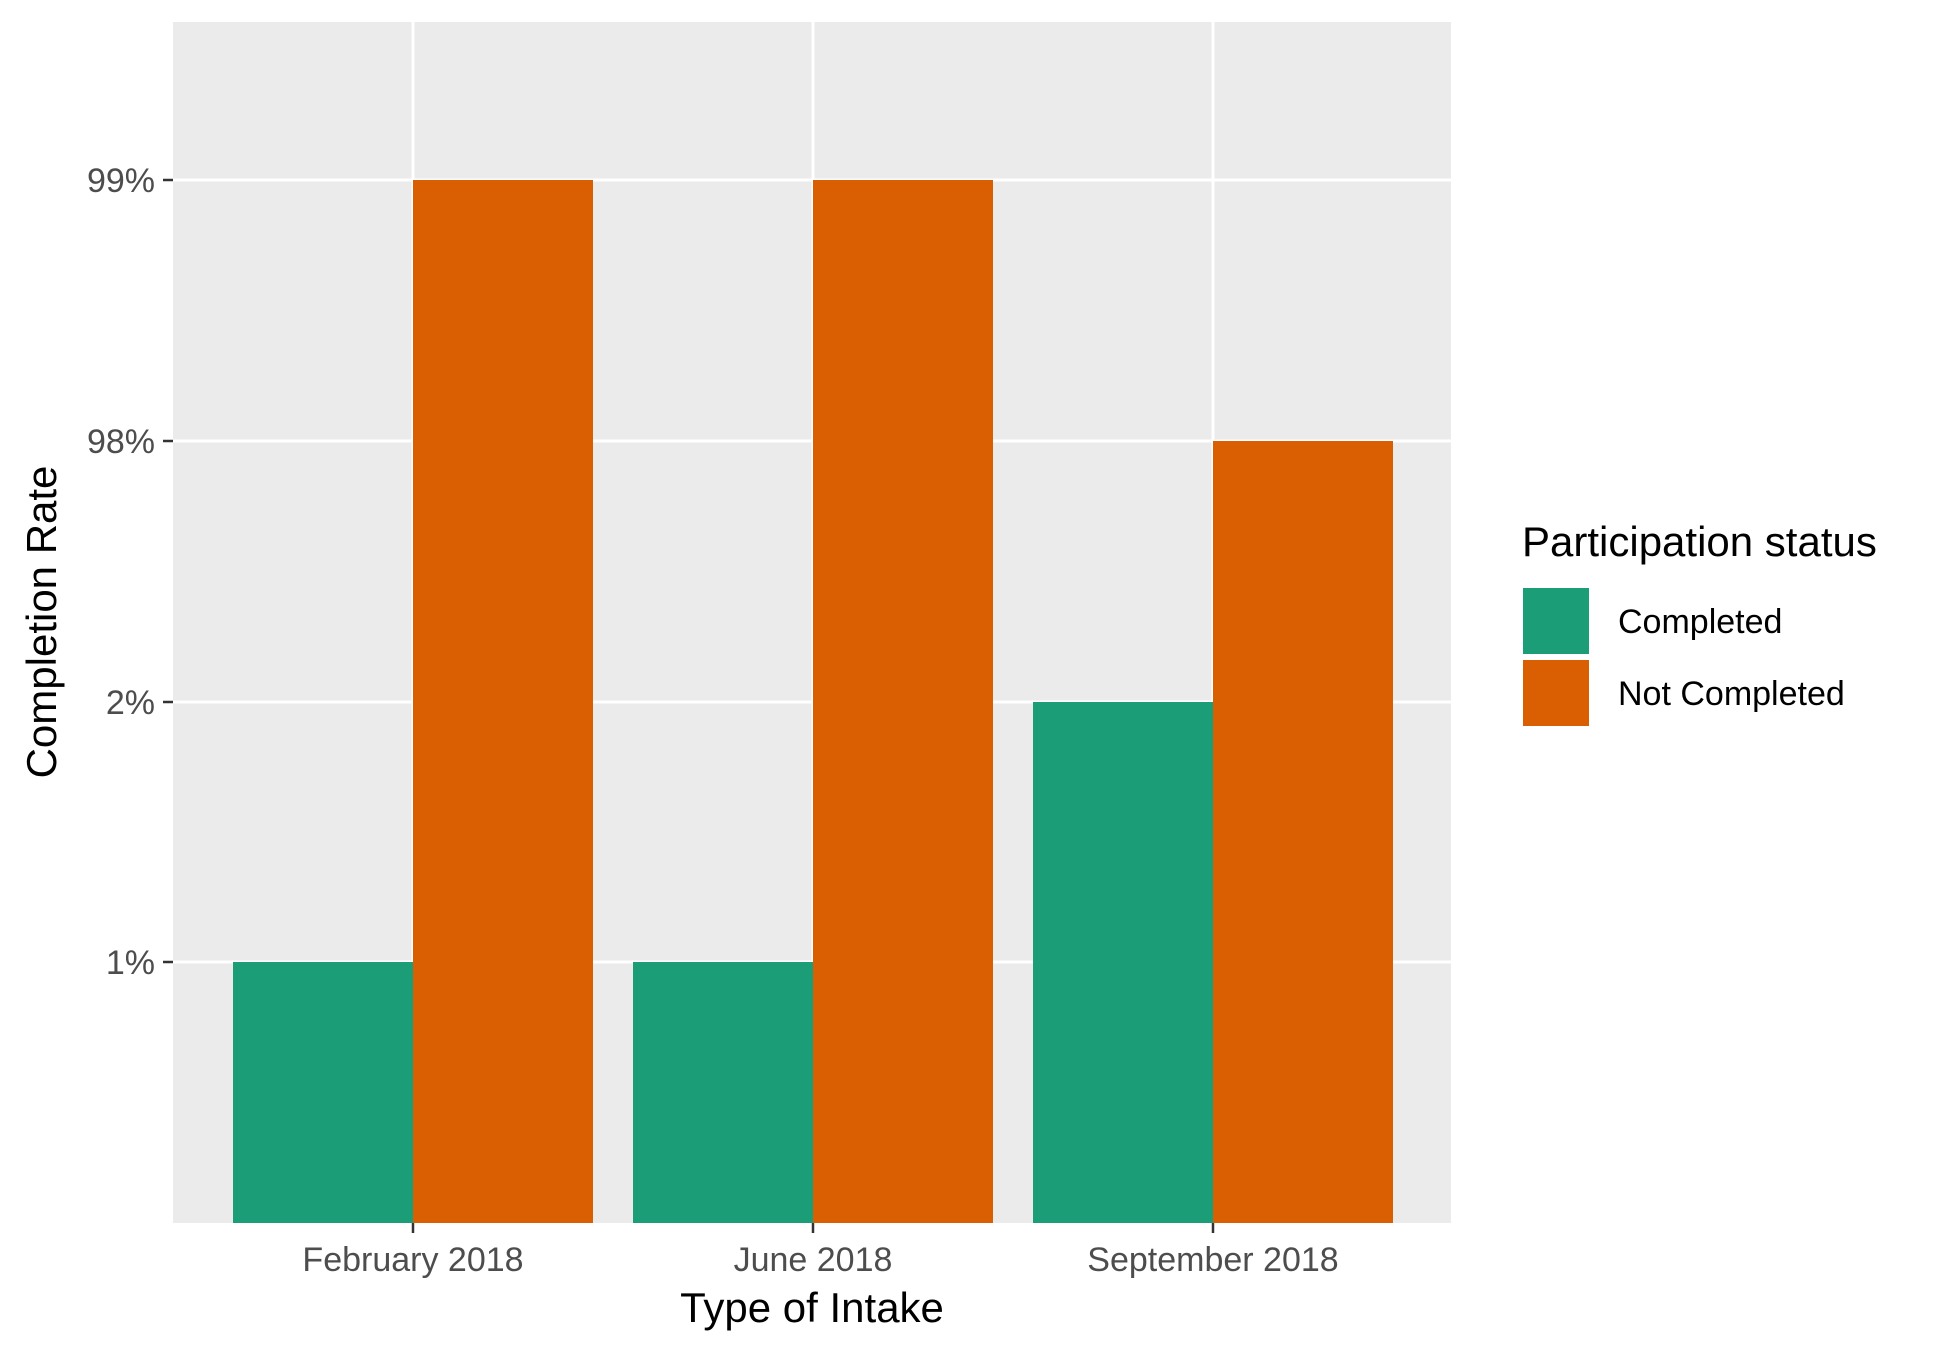  Describe the element at coordinates (1699, 541) in the screenshot. I see `legend-title: Participation status` at that location.